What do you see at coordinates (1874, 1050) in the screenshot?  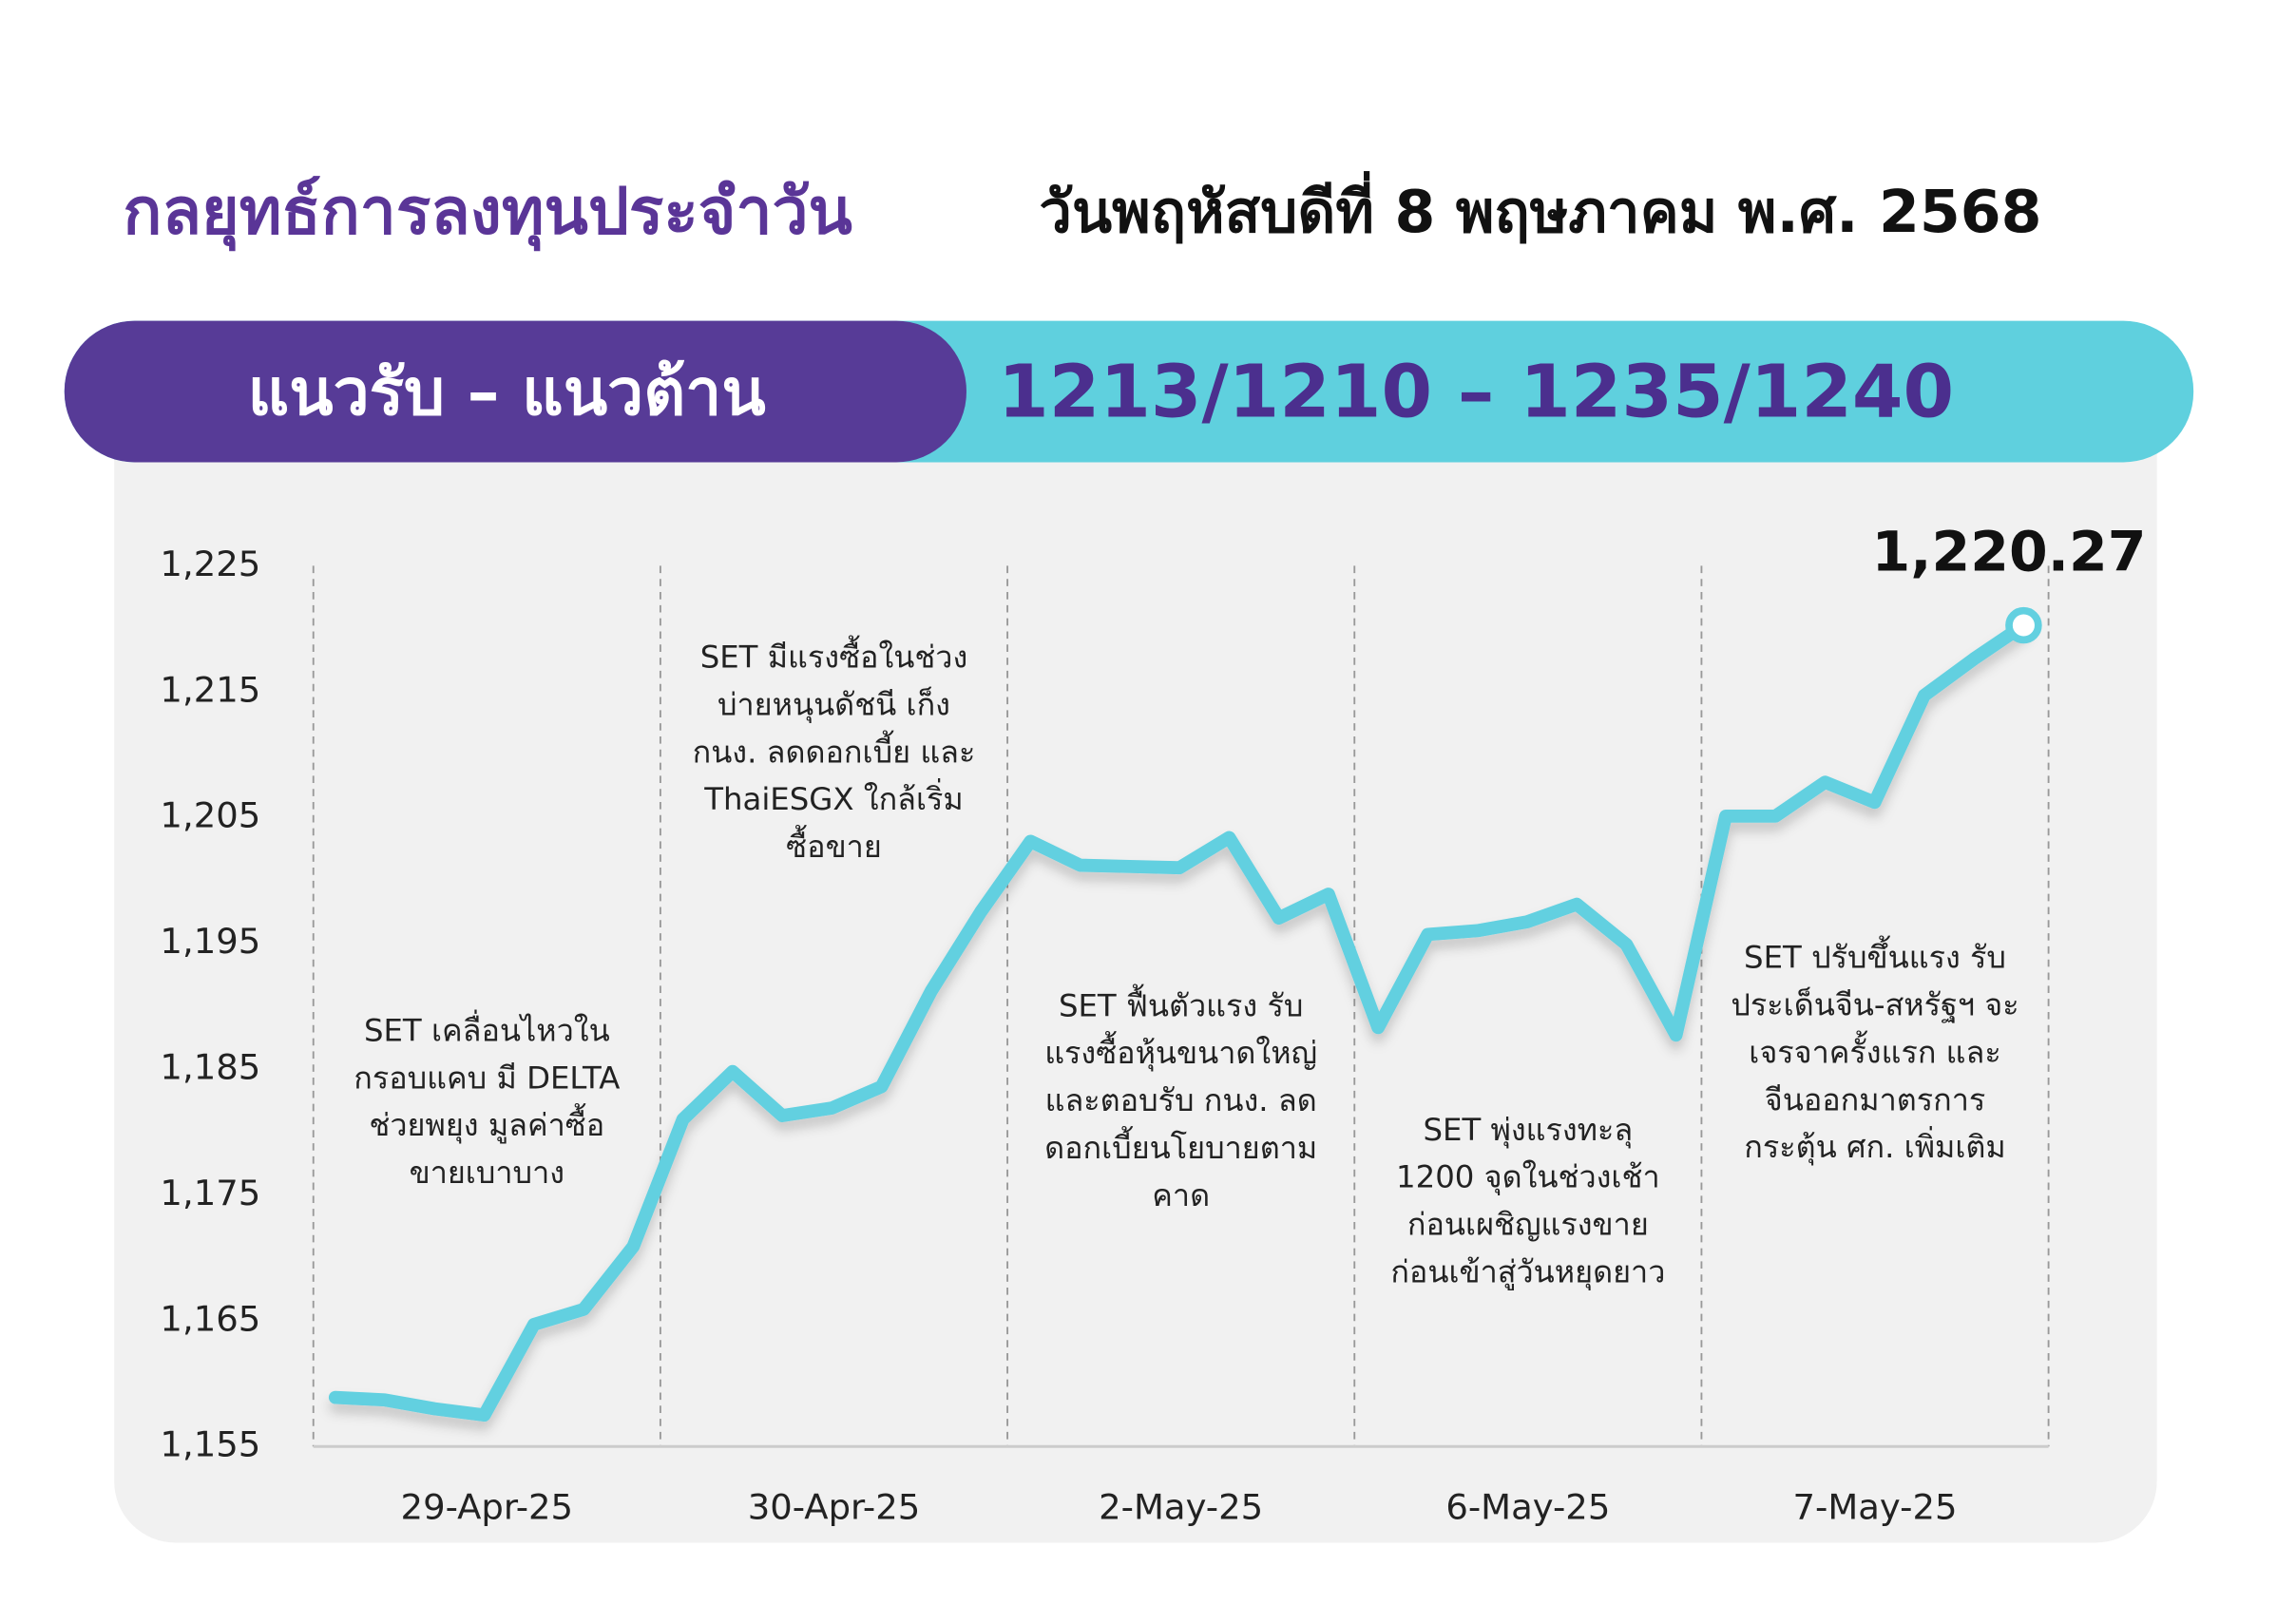 I see `annotation: เจรจาครั้งแรก และ` at bounding box center [1874, 1050].